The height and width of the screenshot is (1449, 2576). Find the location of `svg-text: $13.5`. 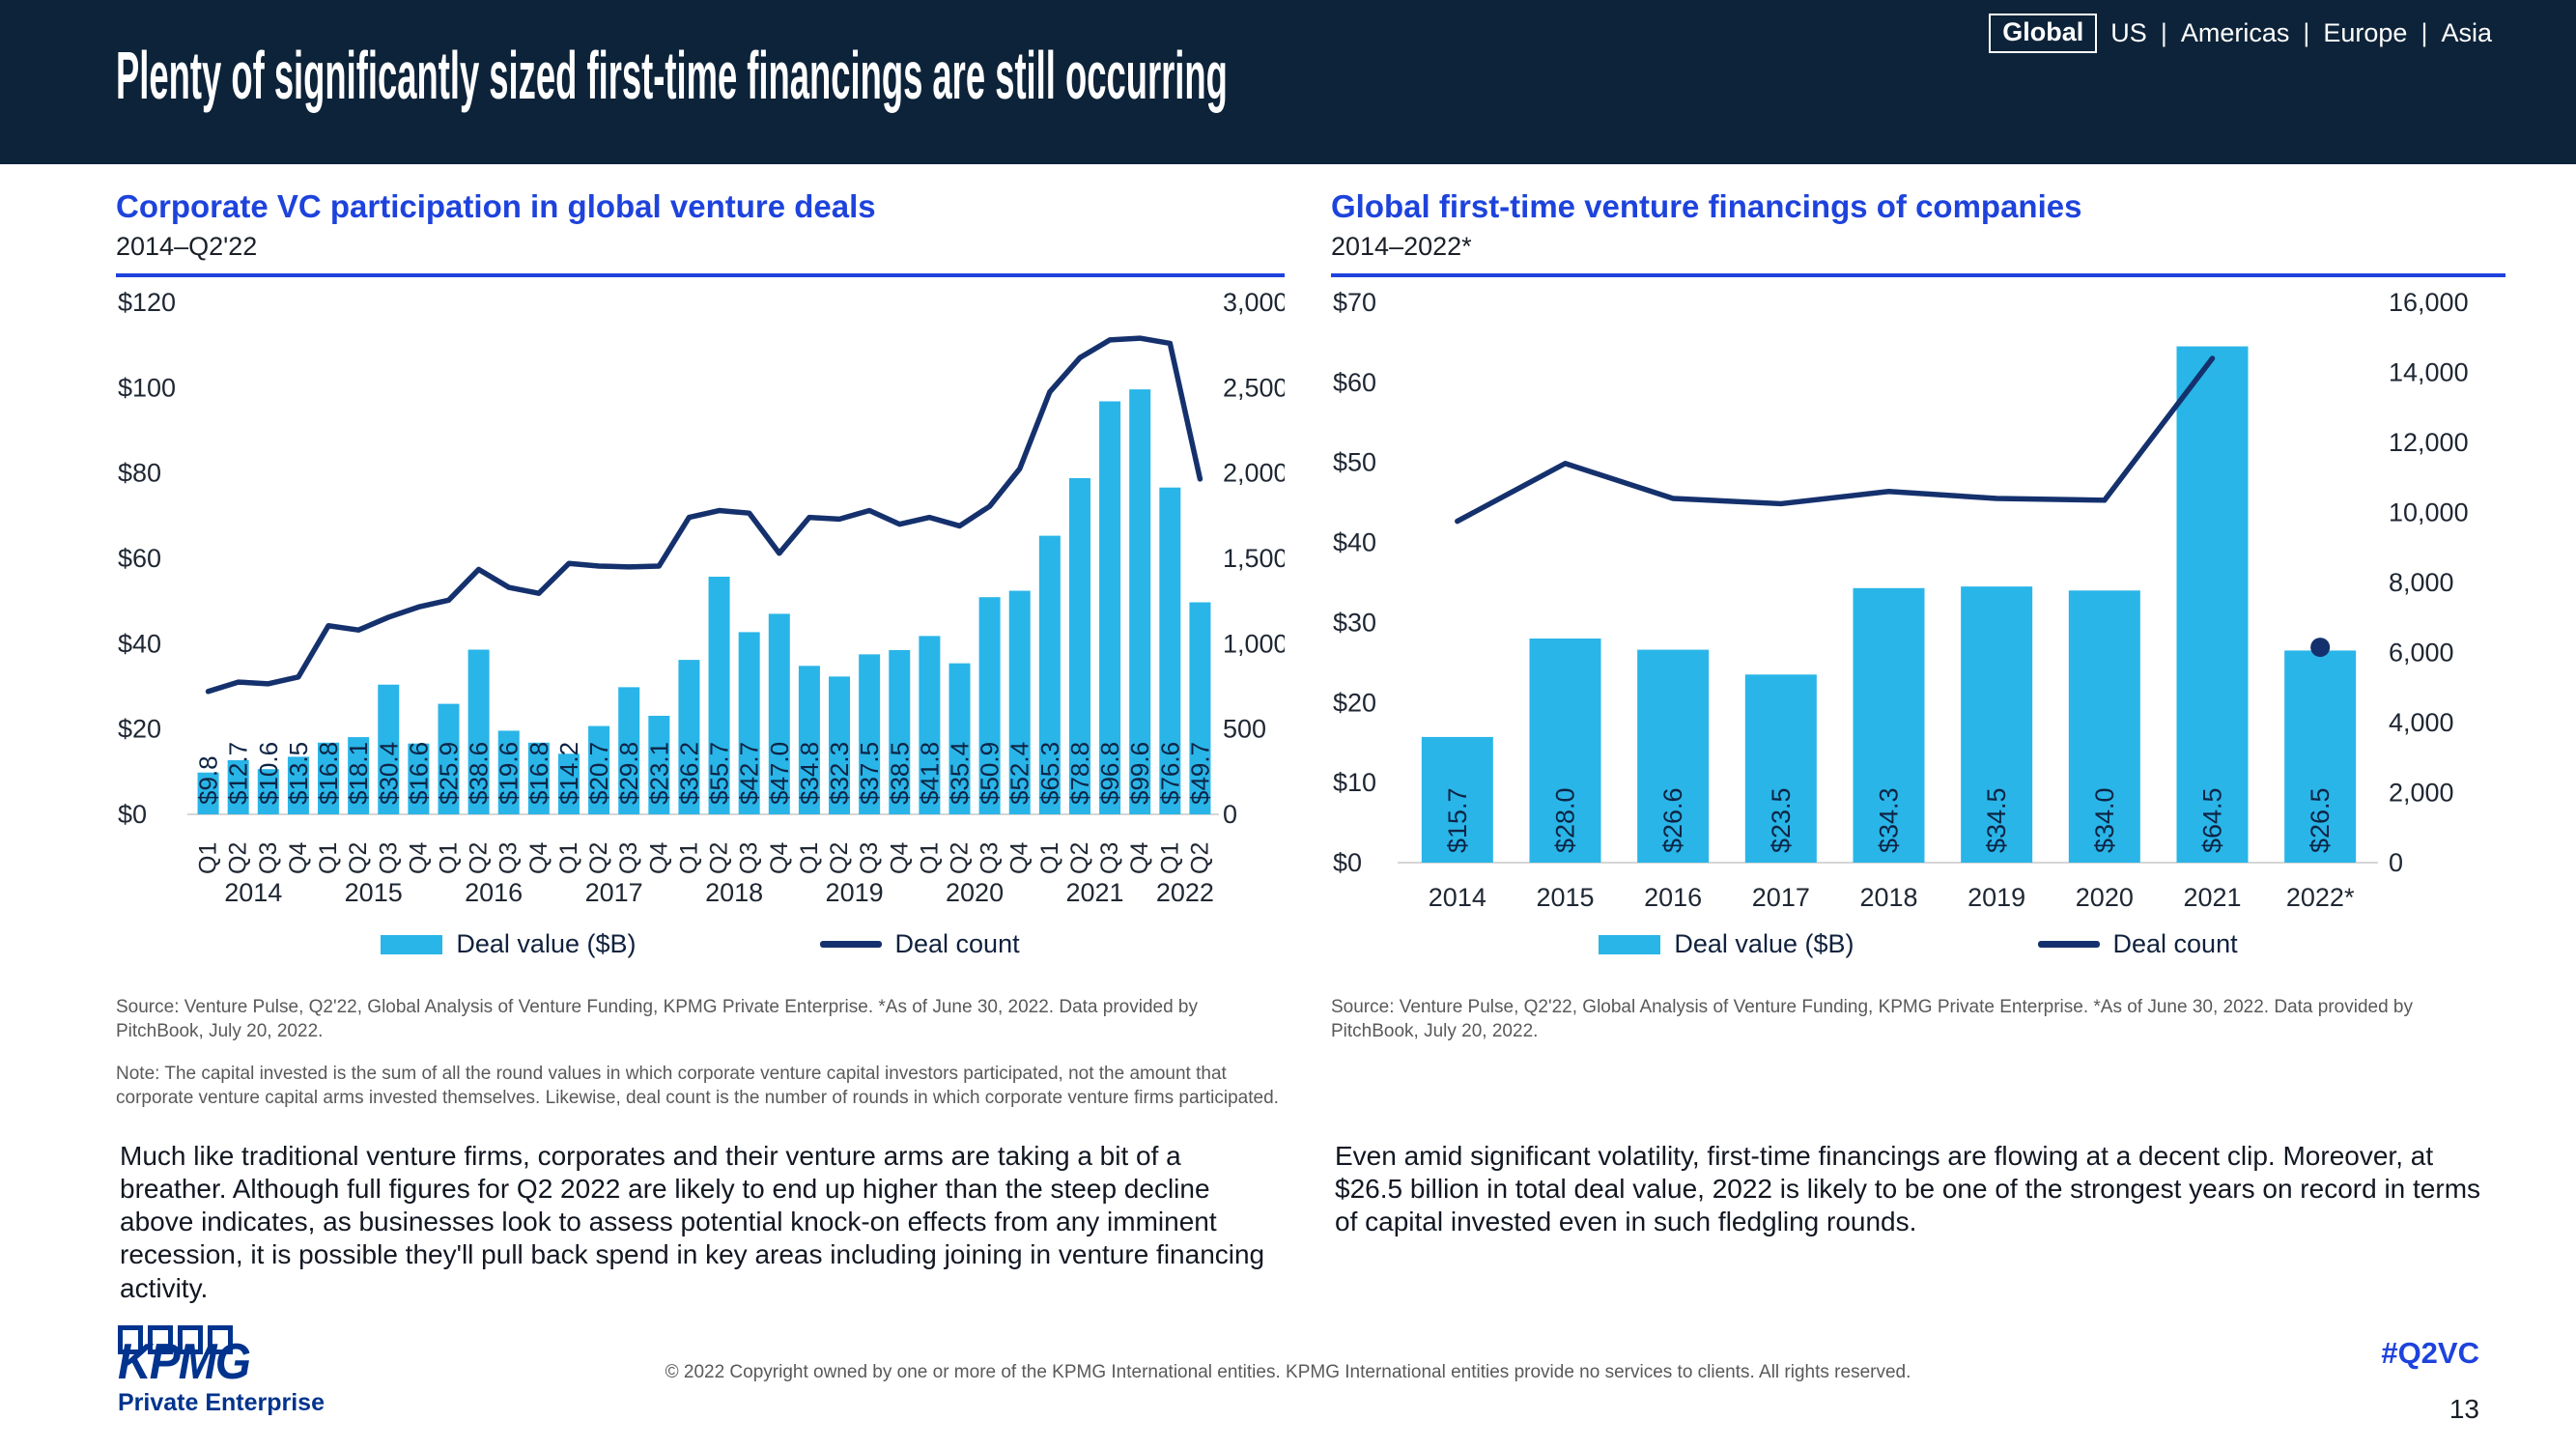

svg-text: $13.5 is located at coordinates (298, 773).